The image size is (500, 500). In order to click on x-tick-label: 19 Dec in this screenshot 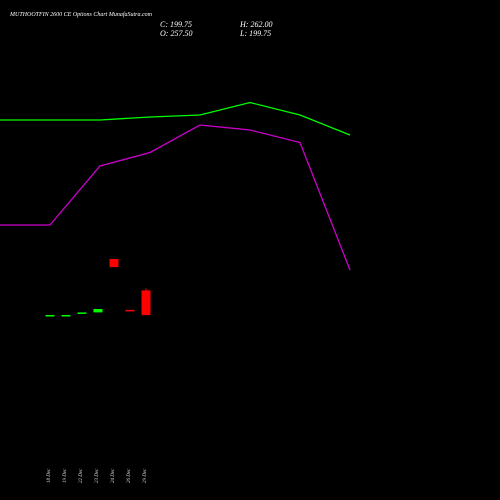, I will do `click(65, 475)`.